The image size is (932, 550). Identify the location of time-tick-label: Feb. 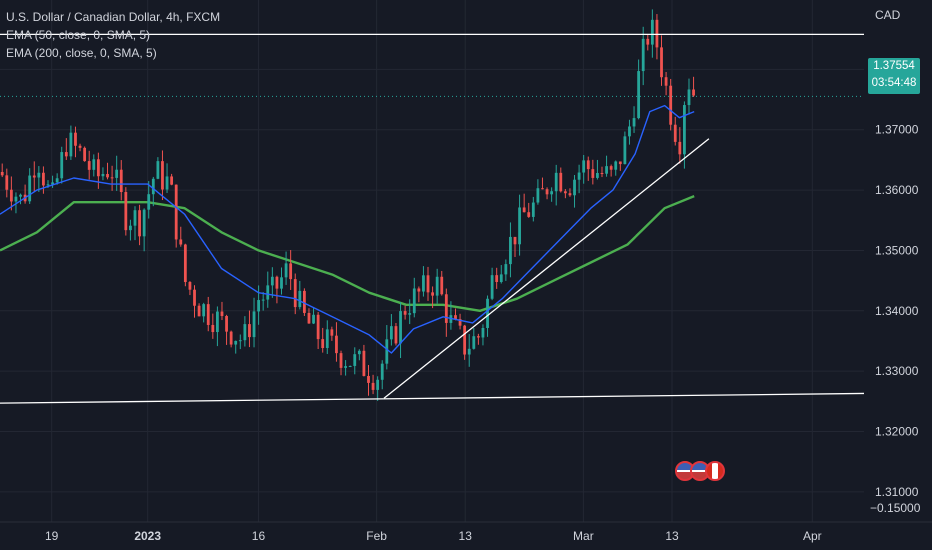
(376, 536).